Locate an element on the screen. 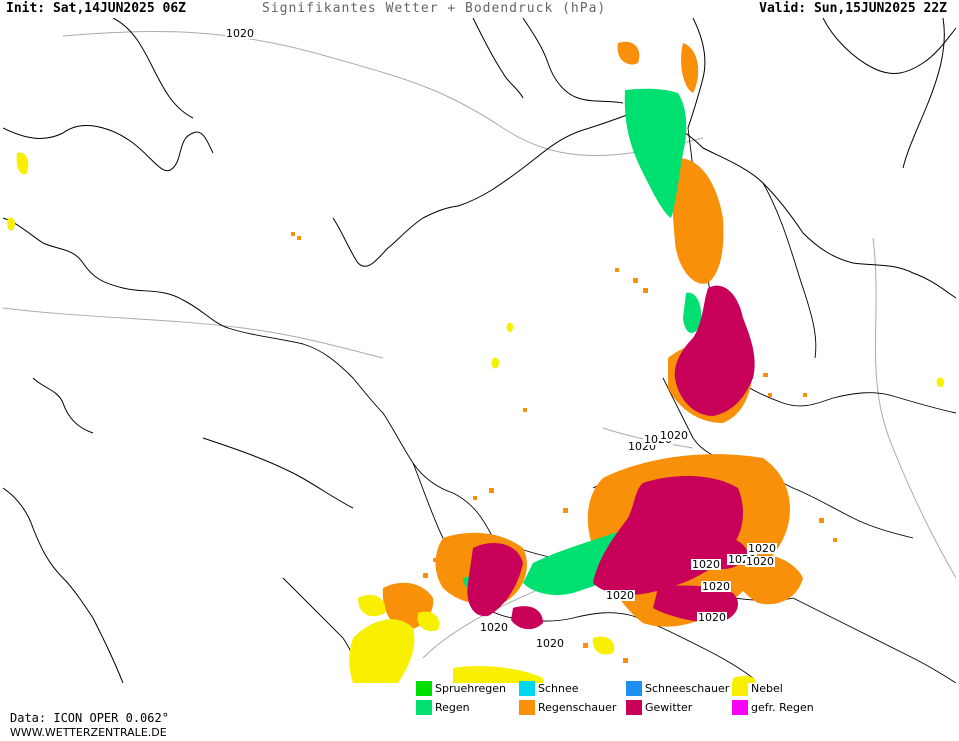 This screenshot has width=959, height=741. fog-swatch is located at coordinates (740, 688).